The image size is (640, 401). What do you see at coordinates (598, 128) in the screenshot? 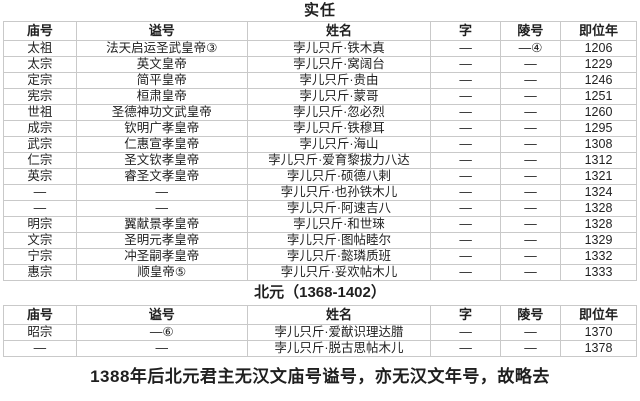
I see `cell-accession-year: 1295` at bounding box center [598, 128].